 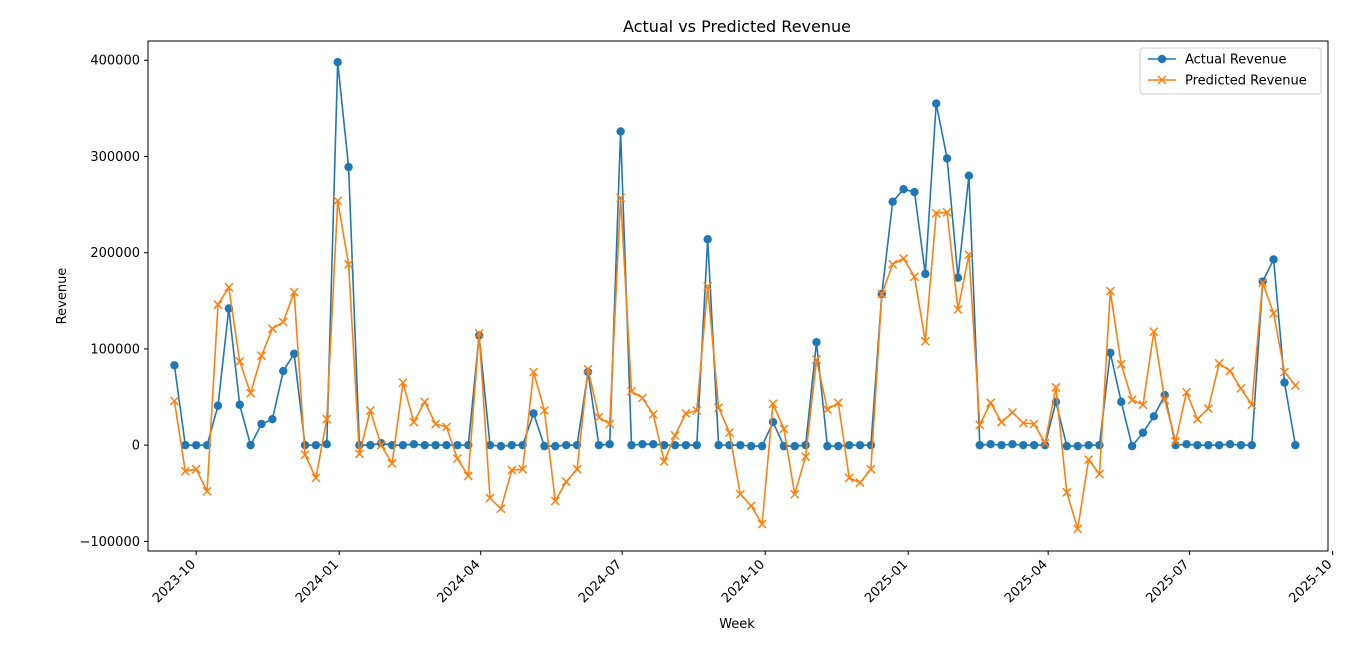 What do you see at coordinates (113, 302) in the screenshot?
I see `y-axis: −100000 0 100000 200000 300000 400000` at bounding box center [113, 302].